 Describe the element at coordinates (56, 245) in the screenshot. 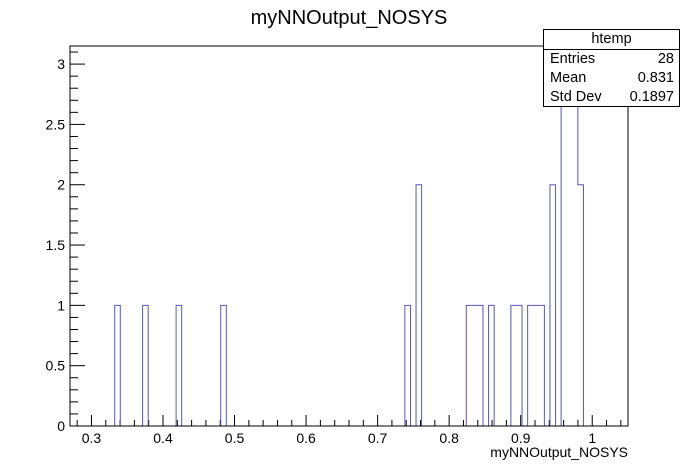

I see `y-tick-label: 1.5` at that location.